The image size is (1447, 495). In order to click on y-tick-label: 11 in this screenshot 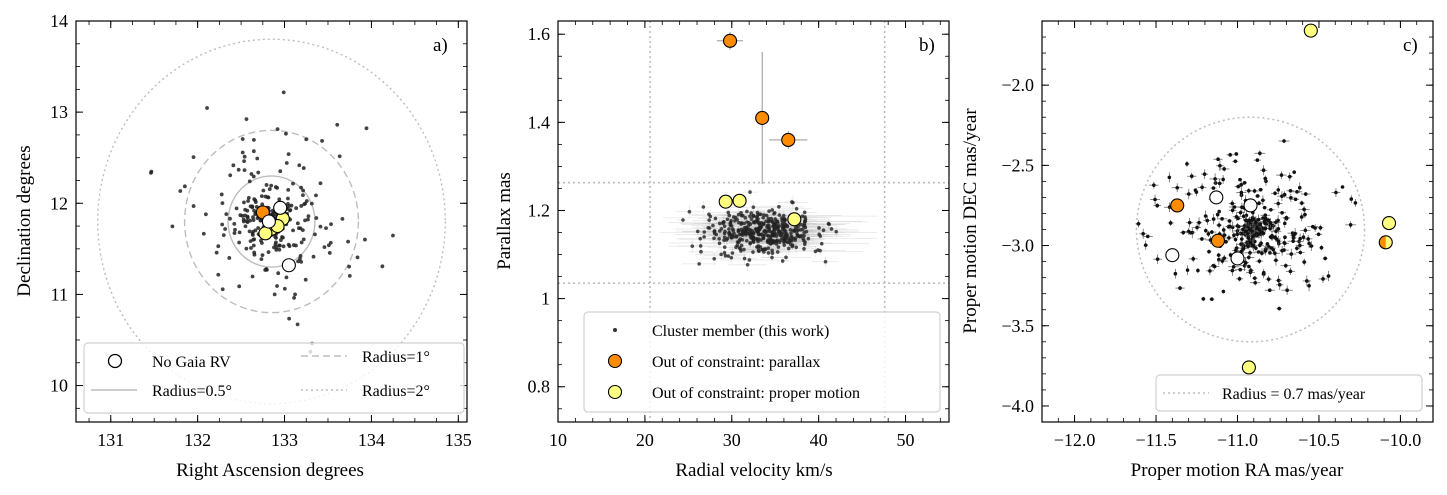, I will do `click(59, 294)`.